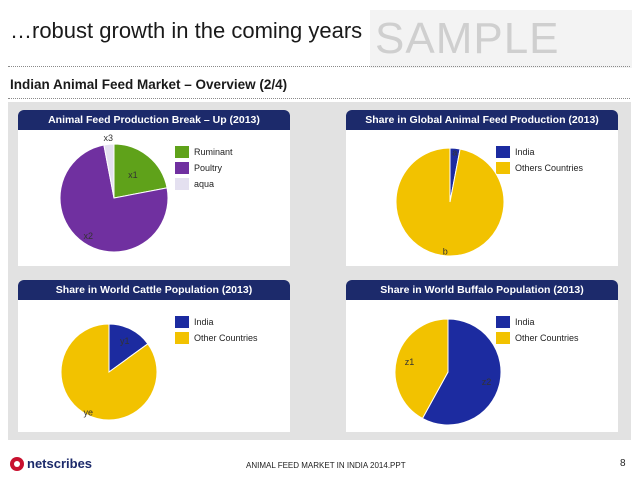 The height and width of the screenshot is (479, 638). I want to click on footer-text: ANIMAL FEED MARKET IN INDIA 2014.PPT, so click(326, 465).